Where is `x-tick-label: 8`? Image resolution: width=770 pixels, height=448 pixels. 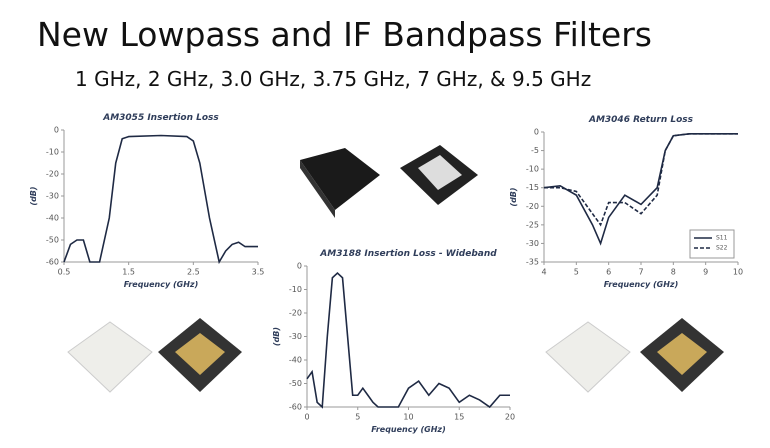 x-tick-label: 8 is located at coordinates (673, 272).